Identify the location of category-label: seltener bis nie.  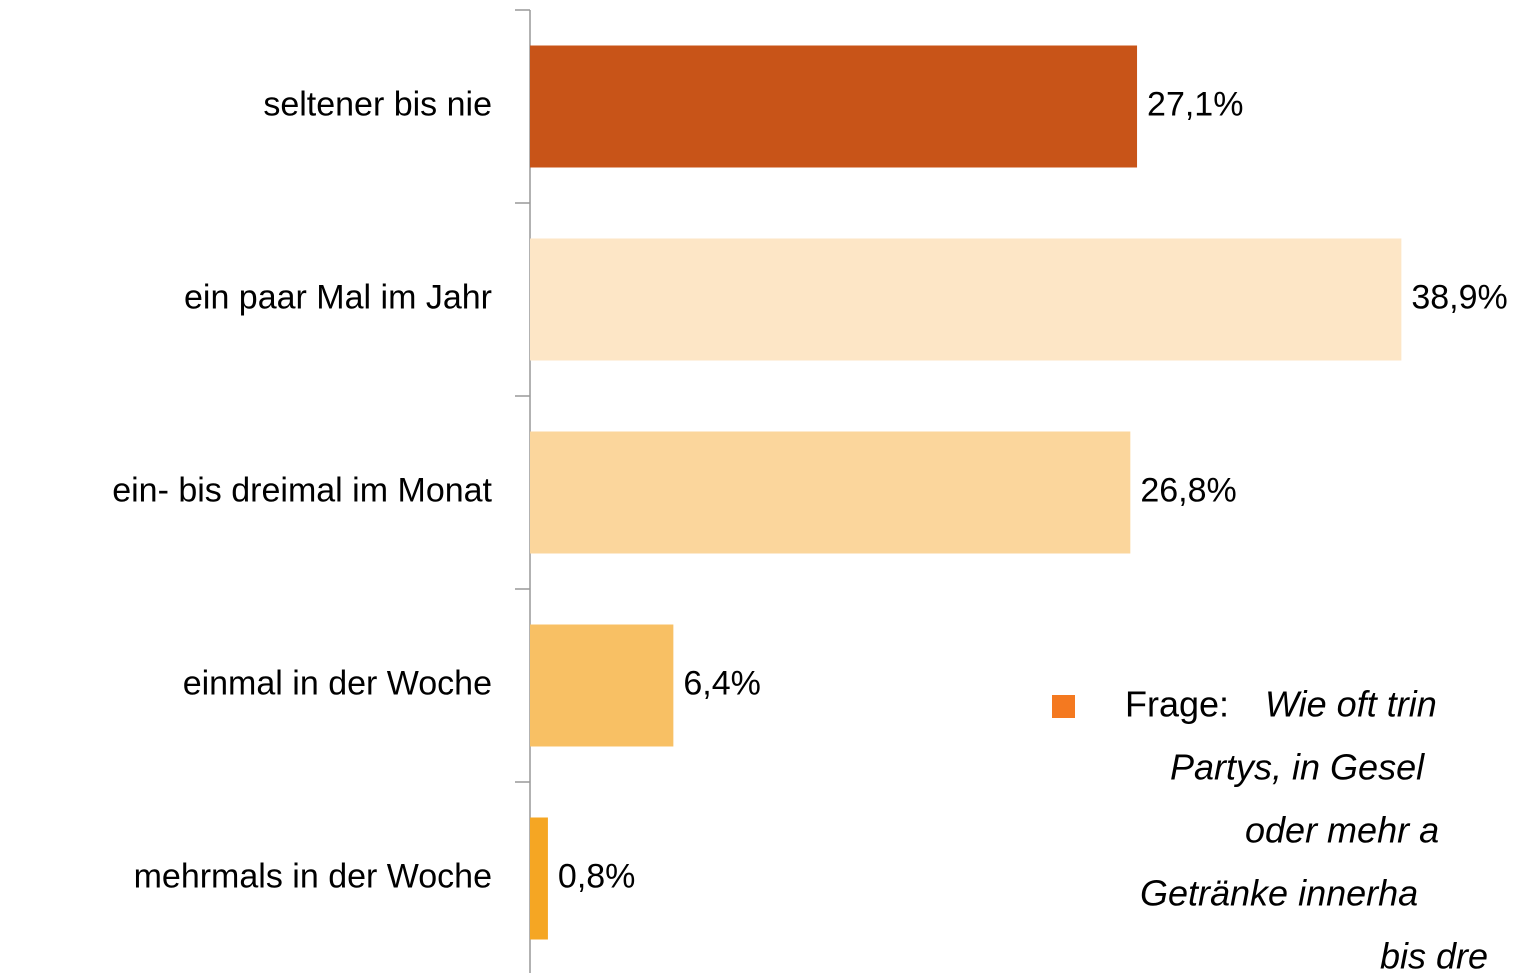
(377, 104).